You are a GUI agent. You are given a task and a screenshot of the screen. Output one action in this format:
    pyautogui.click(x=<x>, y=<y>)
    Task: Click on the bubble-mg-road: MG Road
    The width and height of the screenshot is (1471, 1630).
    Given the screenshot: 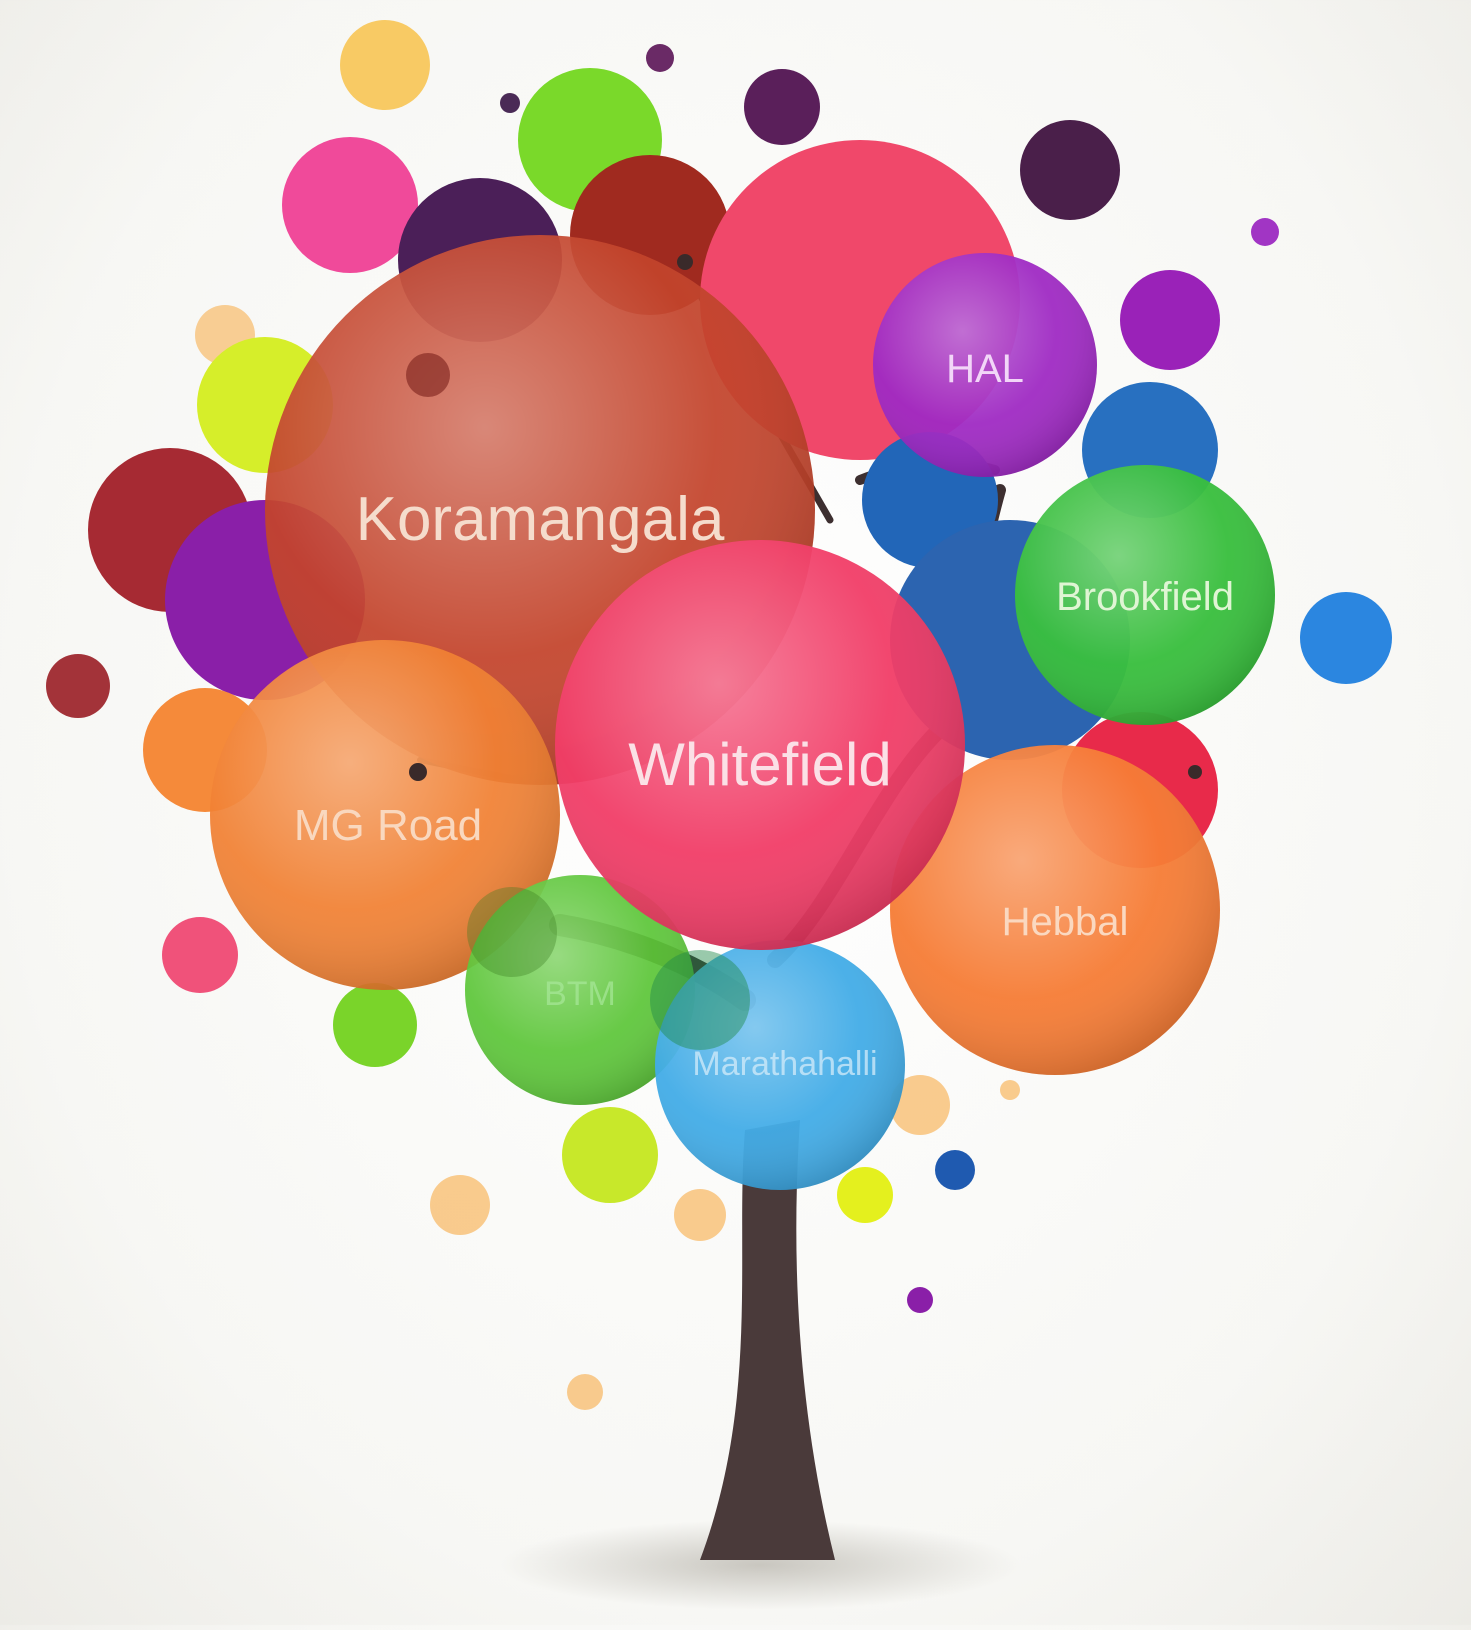 What is the action you would take?
    pyautogui.click(x=385, y=815)
    